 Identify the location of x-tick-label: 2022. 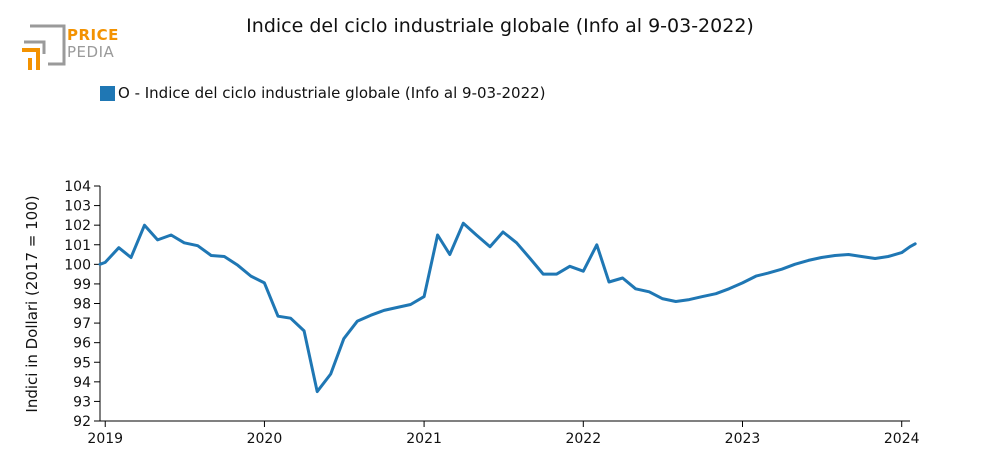
(583, 439).